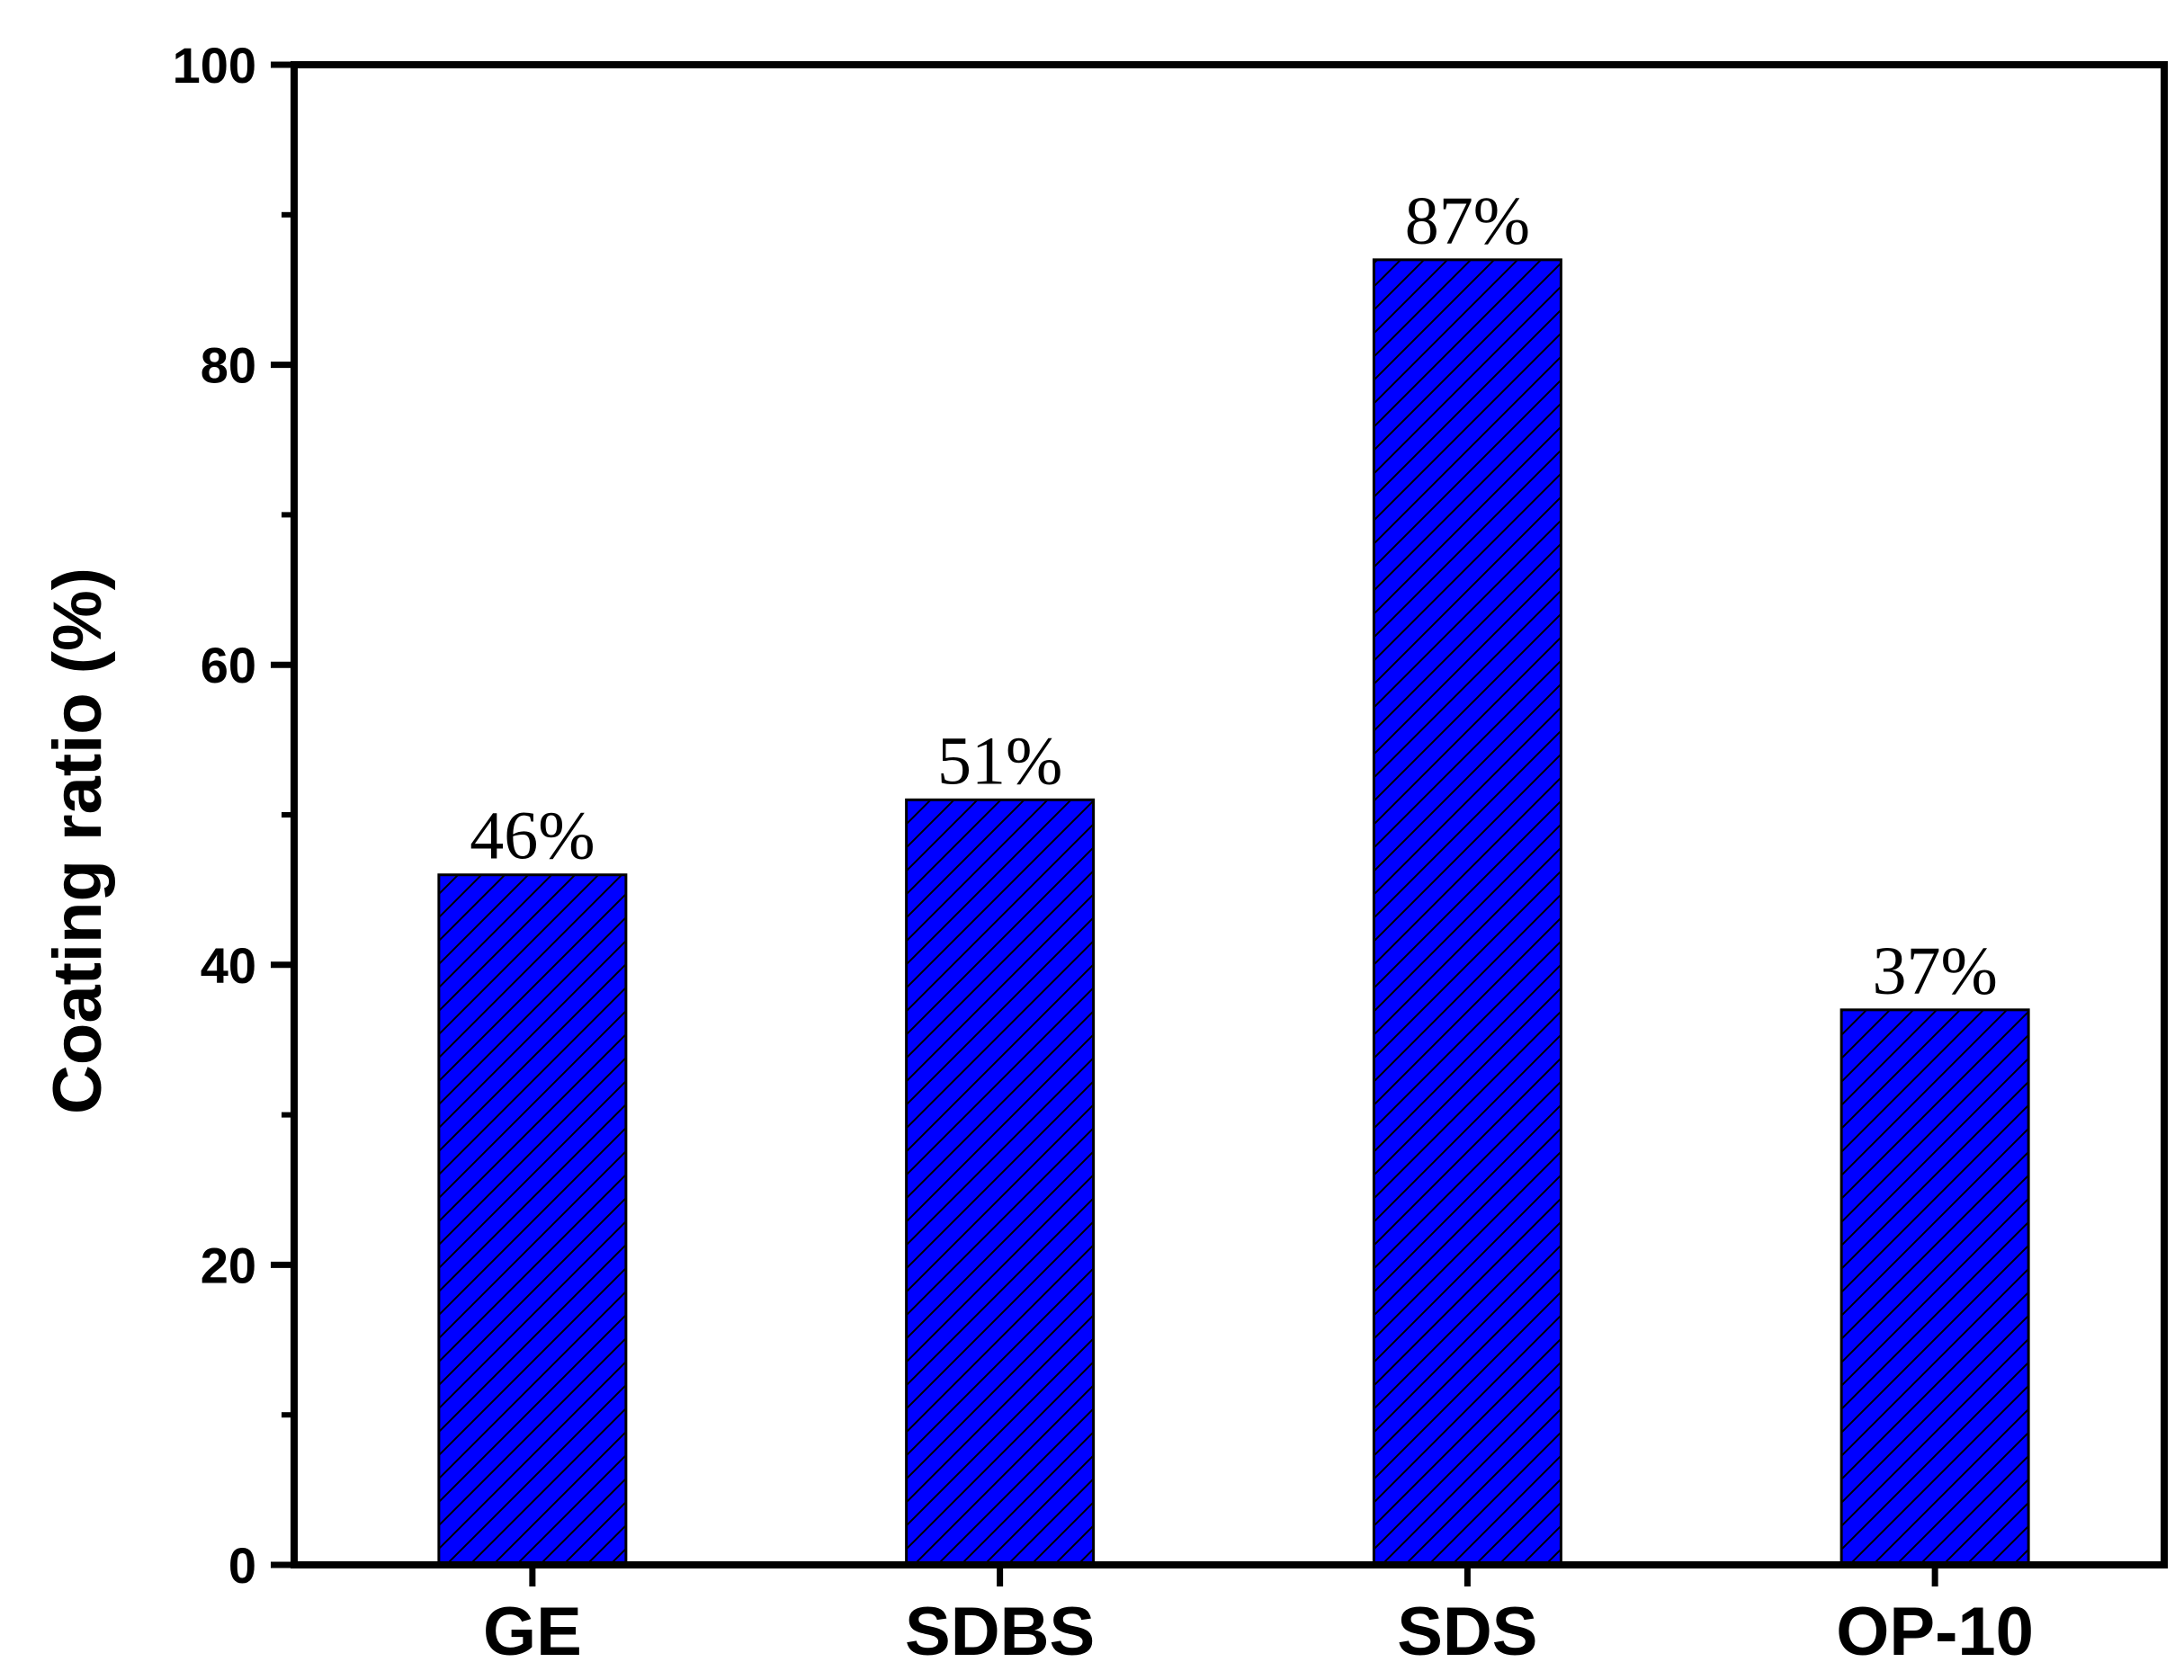 This screenshot has width=2184, height=1680. I want to click on y-axis-title: Coating ratio (%), so click(78, 841).